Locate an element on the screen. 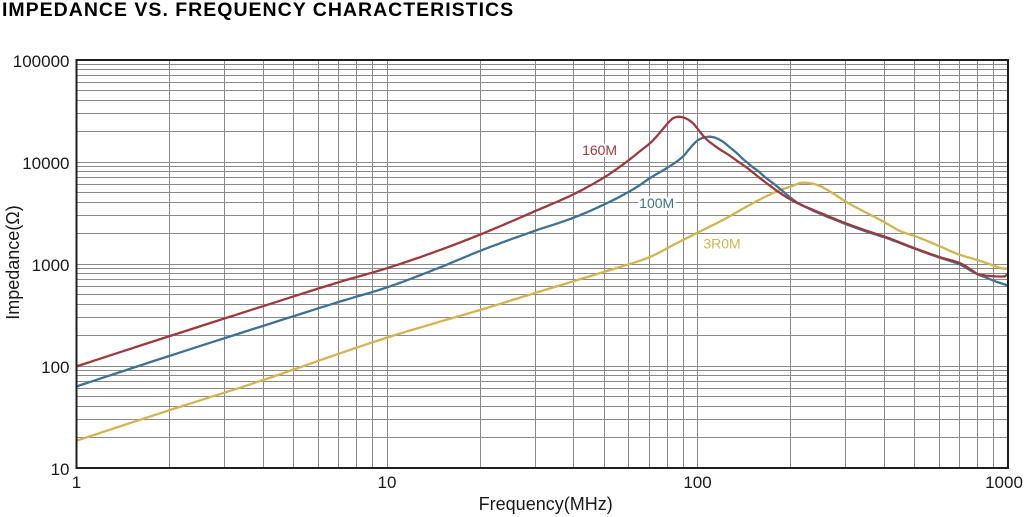  svg-text: 3R0M is located at coordinates (721, 244).